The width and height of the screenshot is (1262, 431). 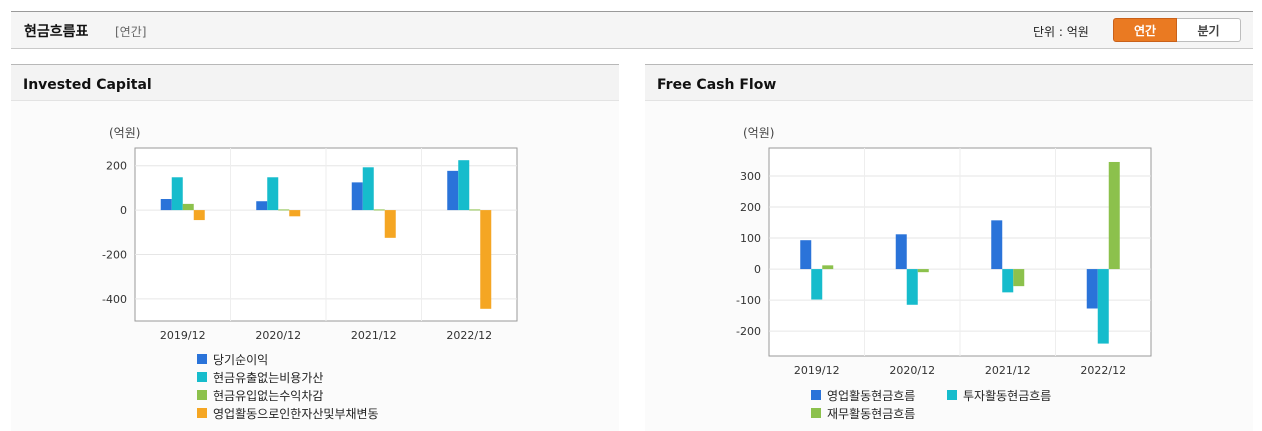 What do you see at coordinates (240, 360) in the screenshot?
I see `legend-label: 당기순이익` at bounding box center [240, 360].